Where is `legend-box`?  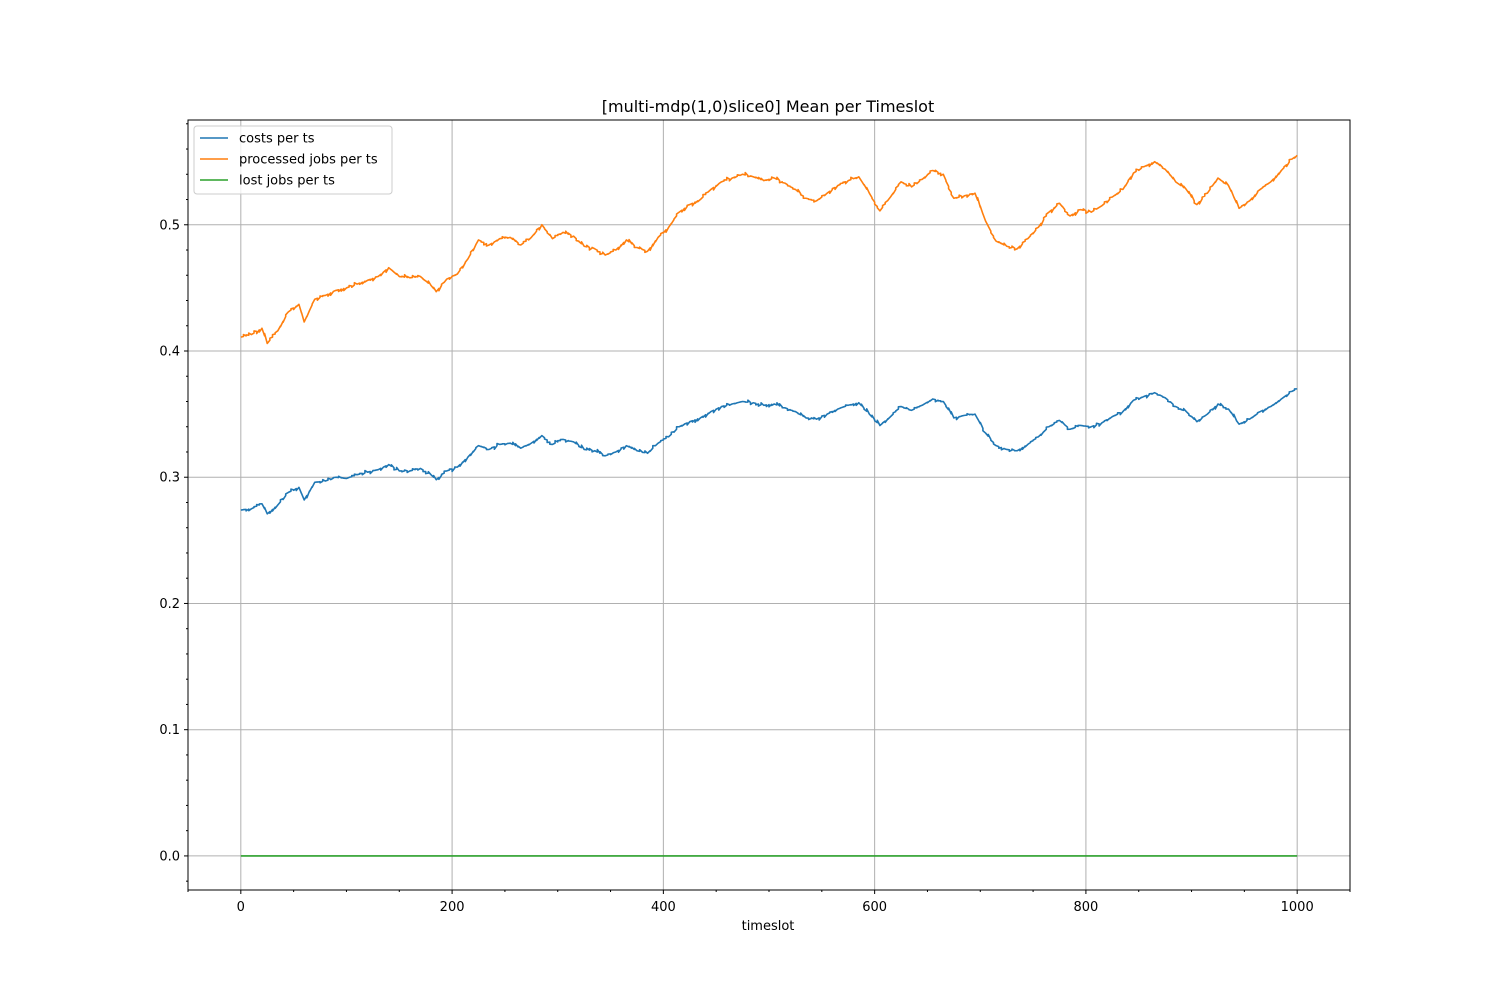
legend-box is located at coordinates (293, 160).